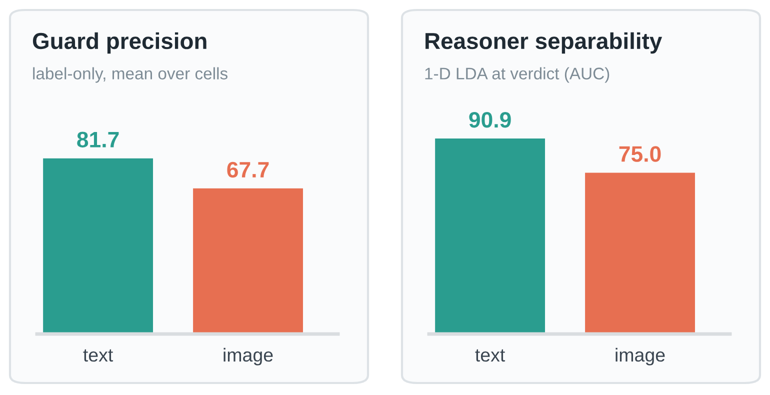 The image size is (770, 395). What do you see at coordinates (119, 43) in the screenshot?
I see `chart-title: Guard precision` at bounding box center [119, 43].